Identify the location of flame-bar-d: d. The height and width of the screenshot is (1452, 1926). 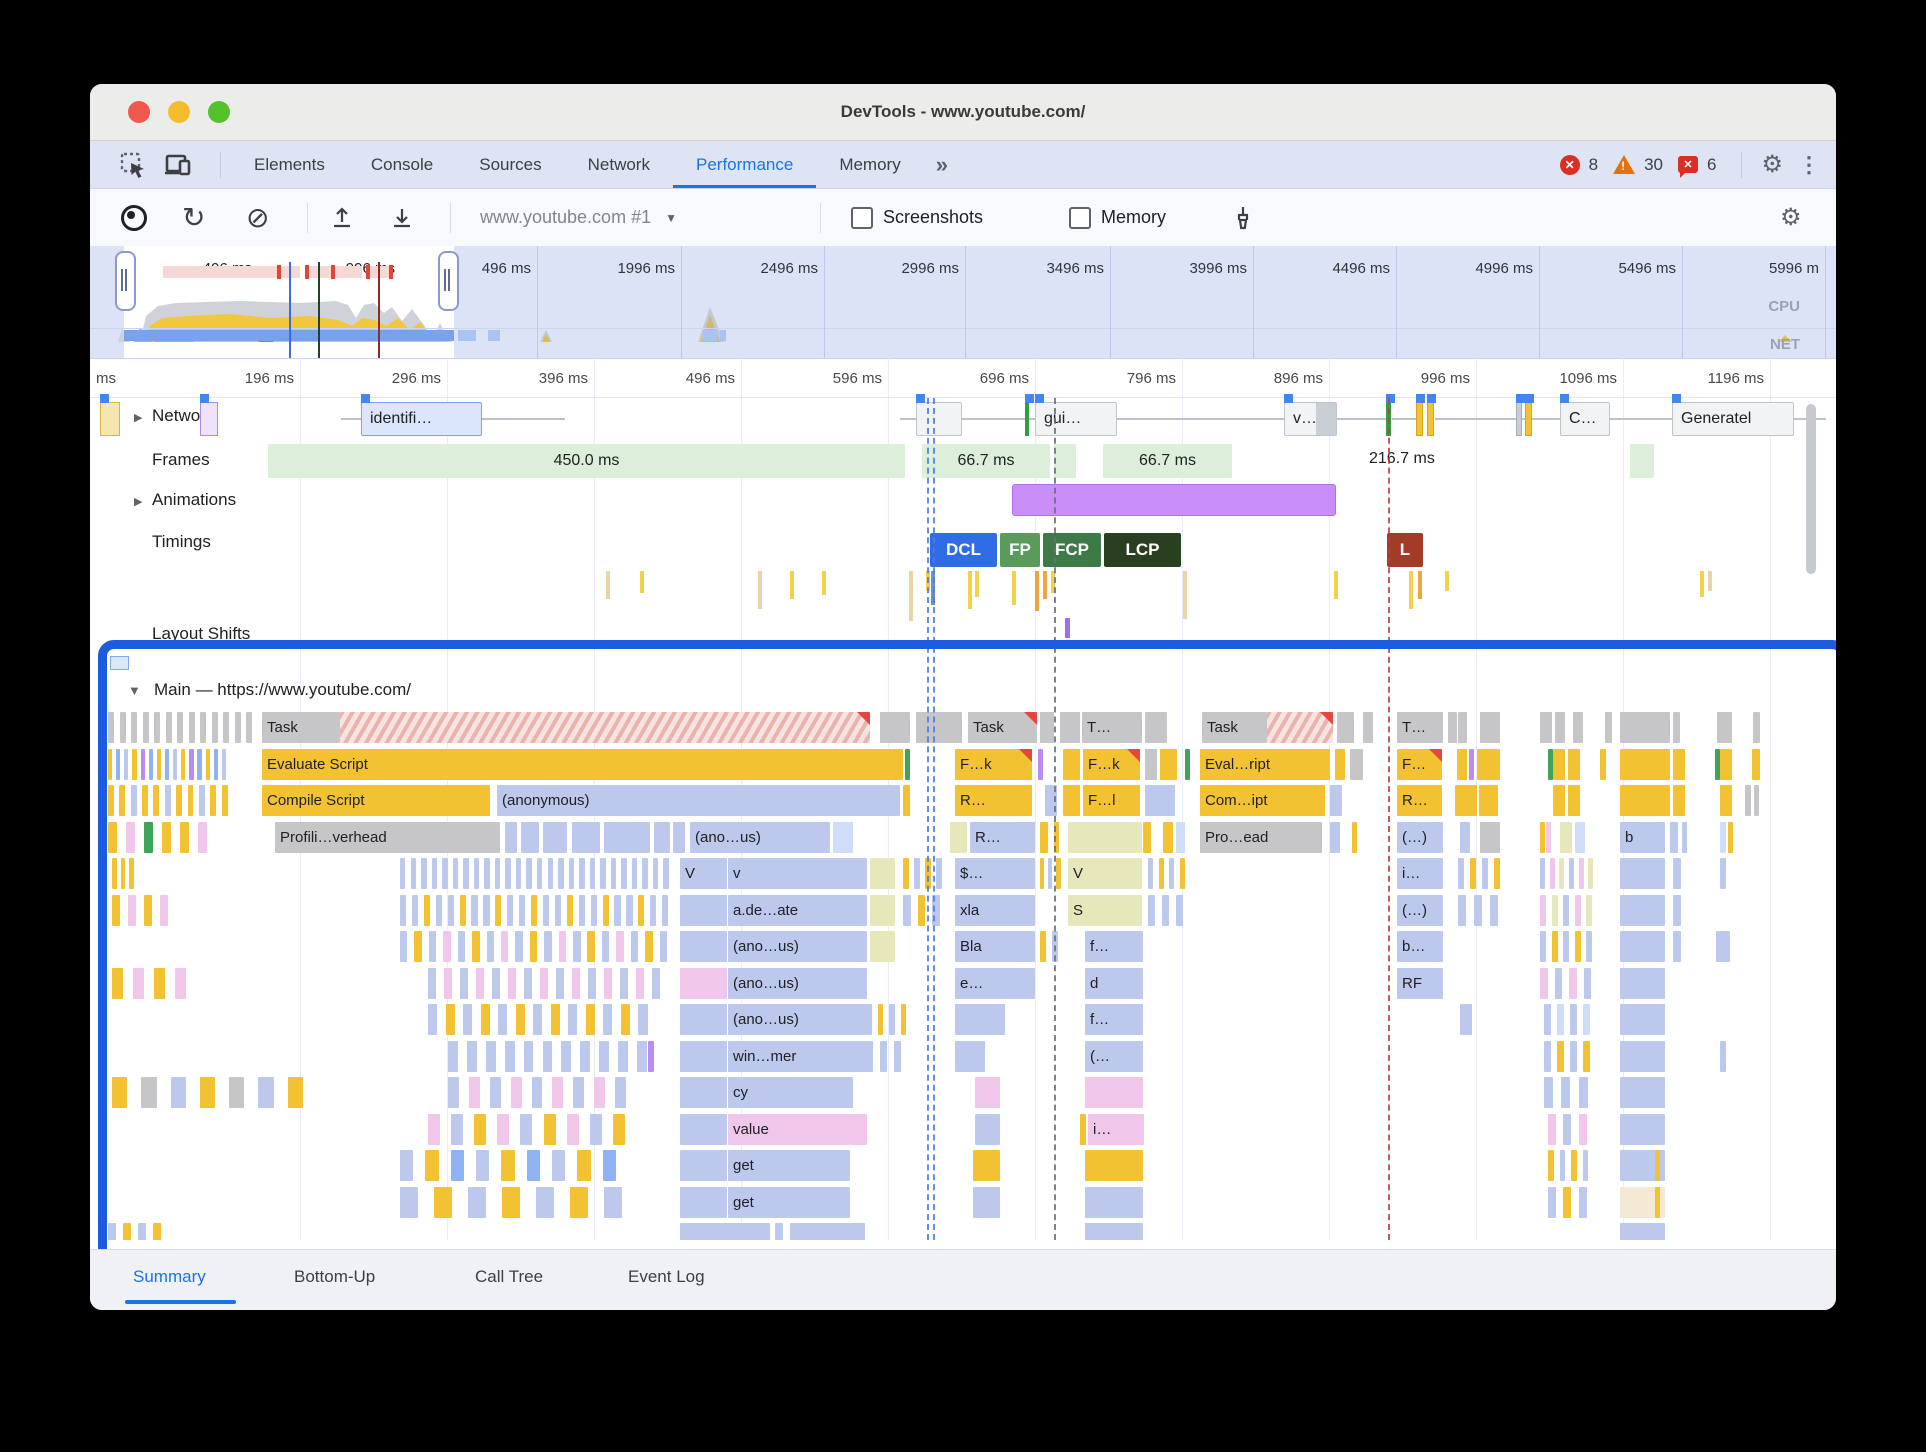
(1114, 983).